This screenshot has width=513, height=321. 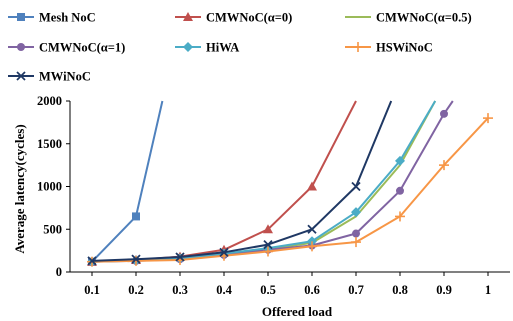 What do you see at coordinates (49, 144) in the screenshot?
I see `y-tick-label: 1500` at bounding box center [49, 144].